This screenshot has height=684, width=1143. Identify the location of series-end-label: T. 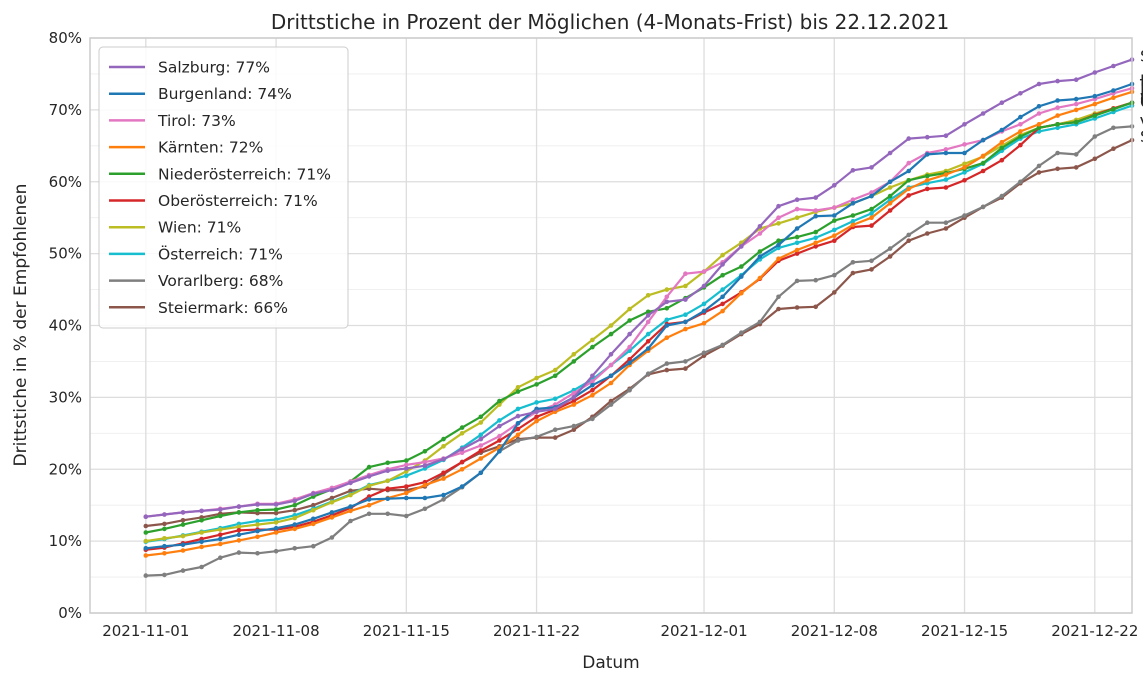
(1141, 84).